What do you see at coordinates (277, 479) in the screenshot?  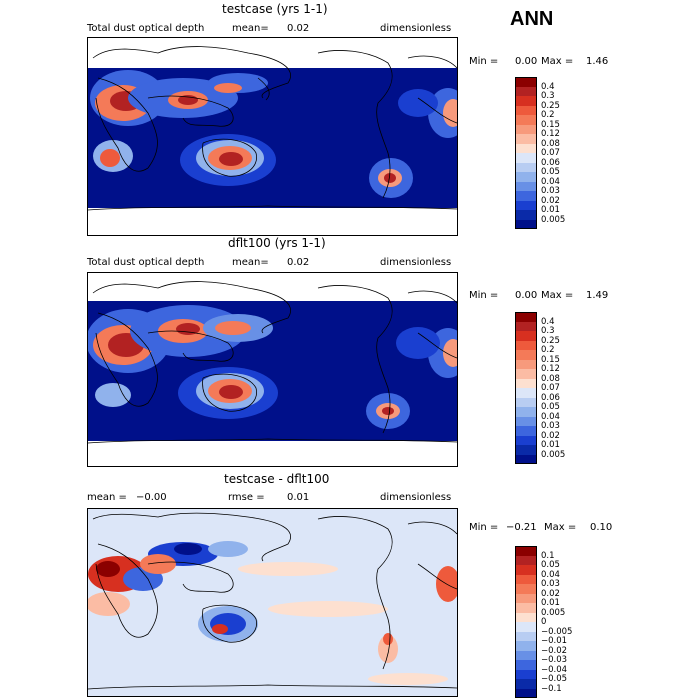 I see `panel3-title: testcase - dflt100` at bounding box center [277, 479].